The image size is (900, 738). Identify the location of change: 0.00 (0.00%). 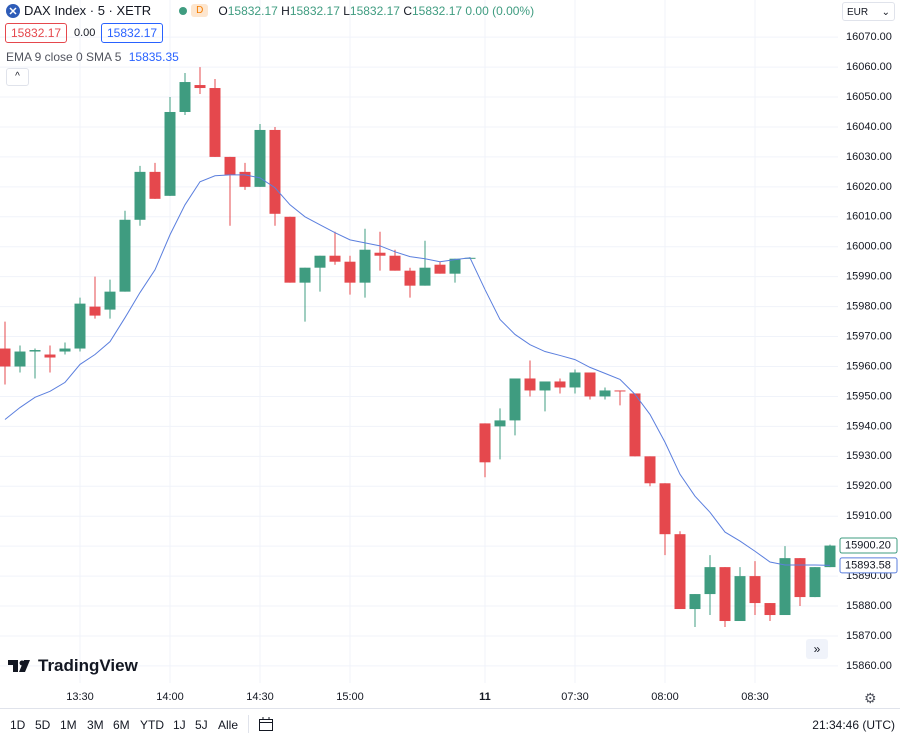
(500, 10).